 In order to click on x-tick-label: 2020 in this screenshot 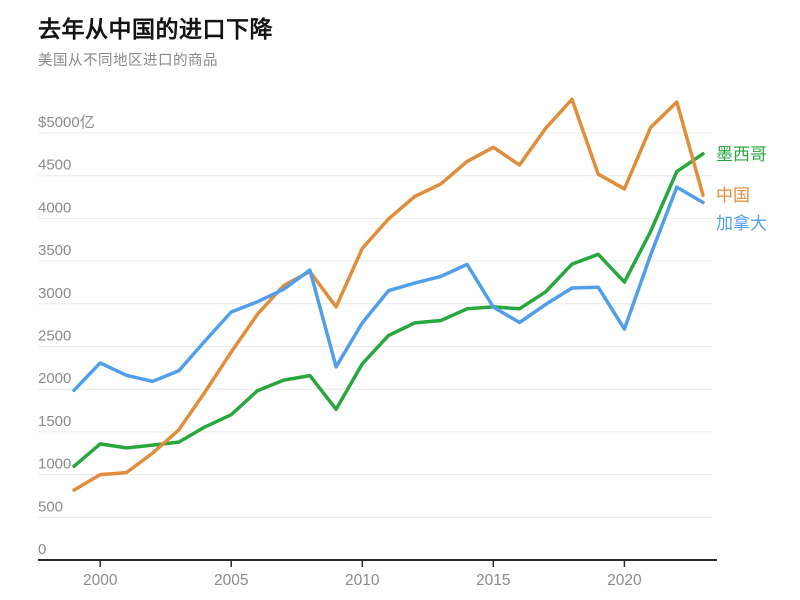, I will do `click(624, 580)`.